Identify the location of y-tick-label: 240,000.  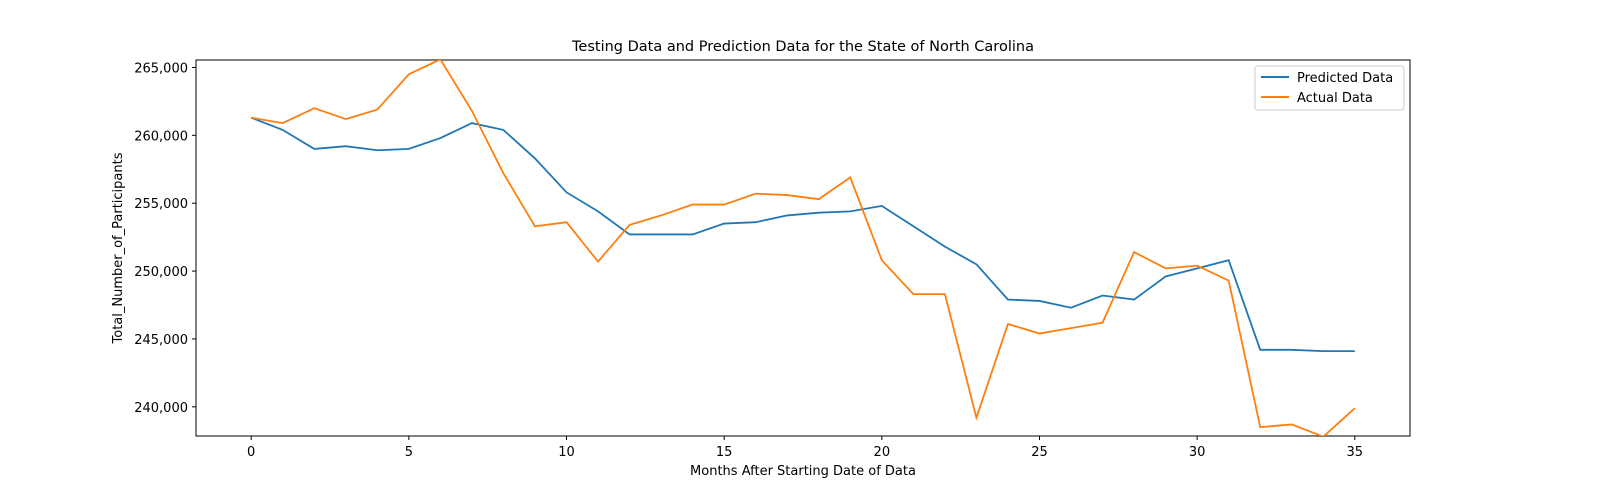
(161, 408).